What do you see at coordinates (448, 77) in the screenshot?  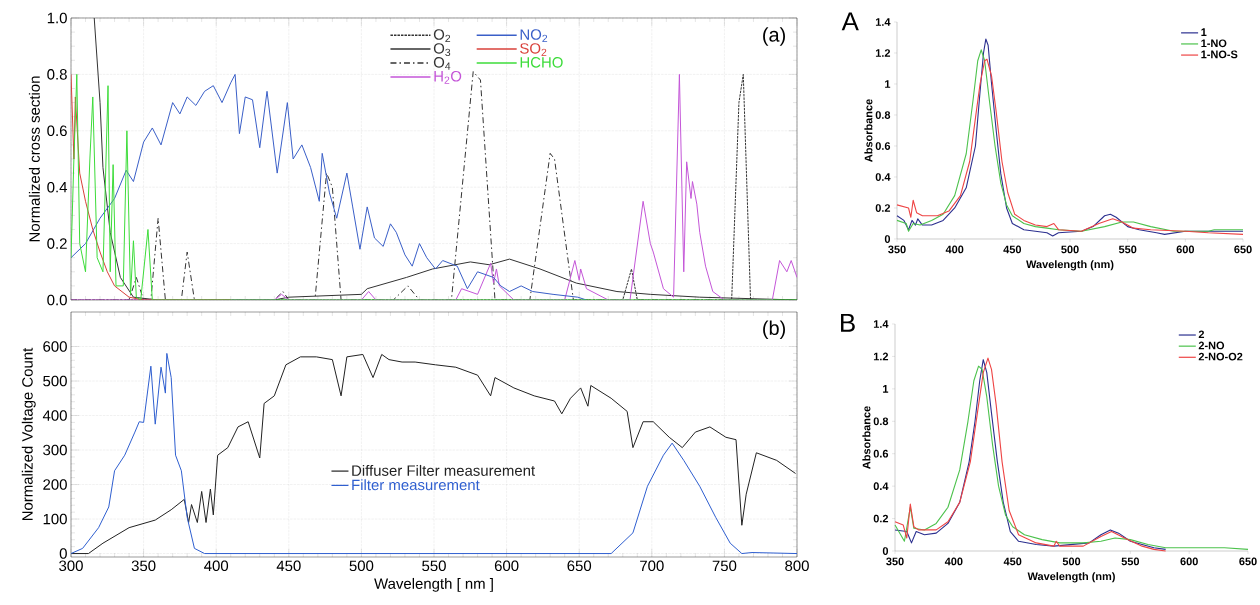 I see `legend-label: H$_{2}$O` at bounding box center [448, 77].